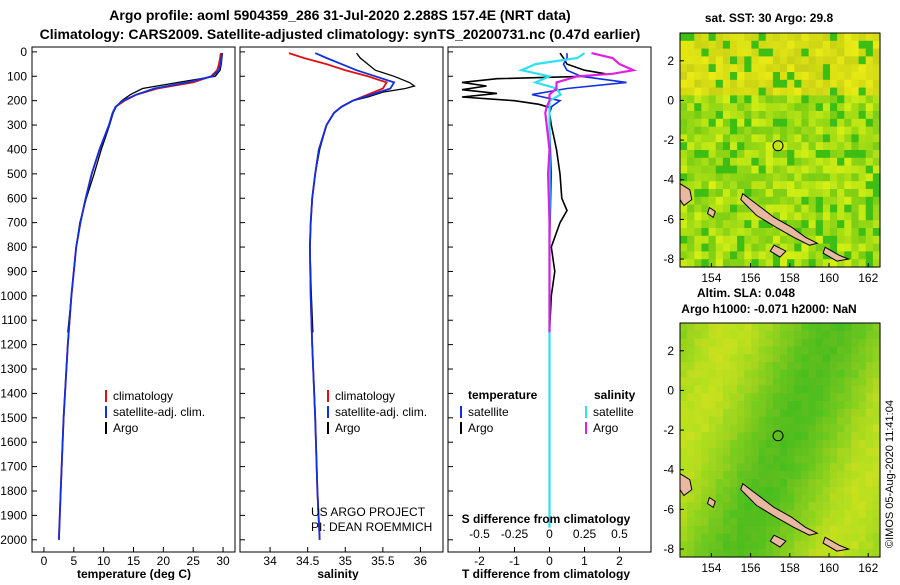  What do you see at coordinates (135, 557) in the screenshot?
I see `temperature-x-axis: 0 5 10 15 20 25 30` at bounding box center [135, 557].